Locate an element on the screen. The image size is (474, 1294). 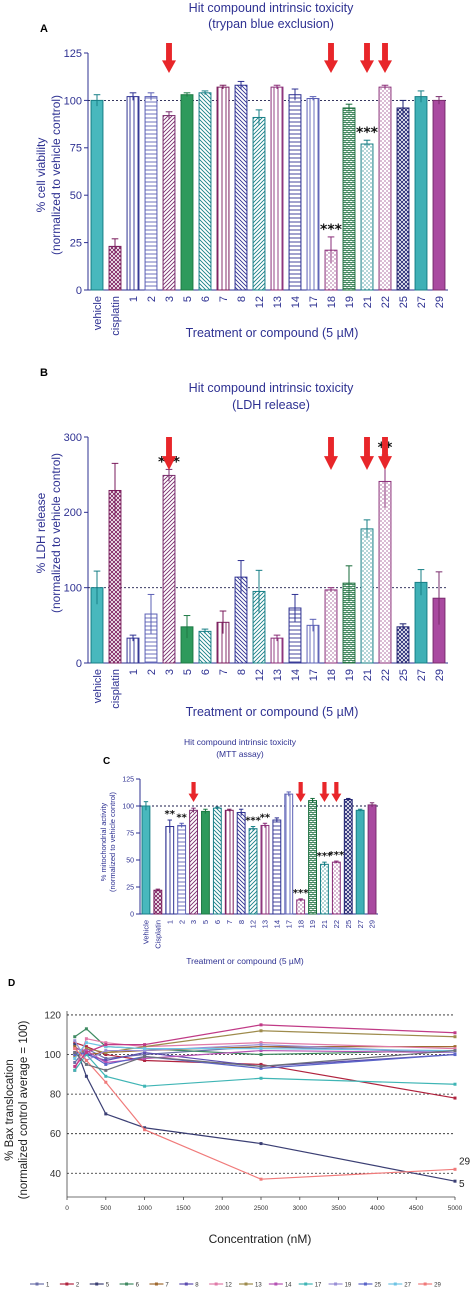
panel-a-x-tick-label-7: 7 is located at coordinates (224, 299).